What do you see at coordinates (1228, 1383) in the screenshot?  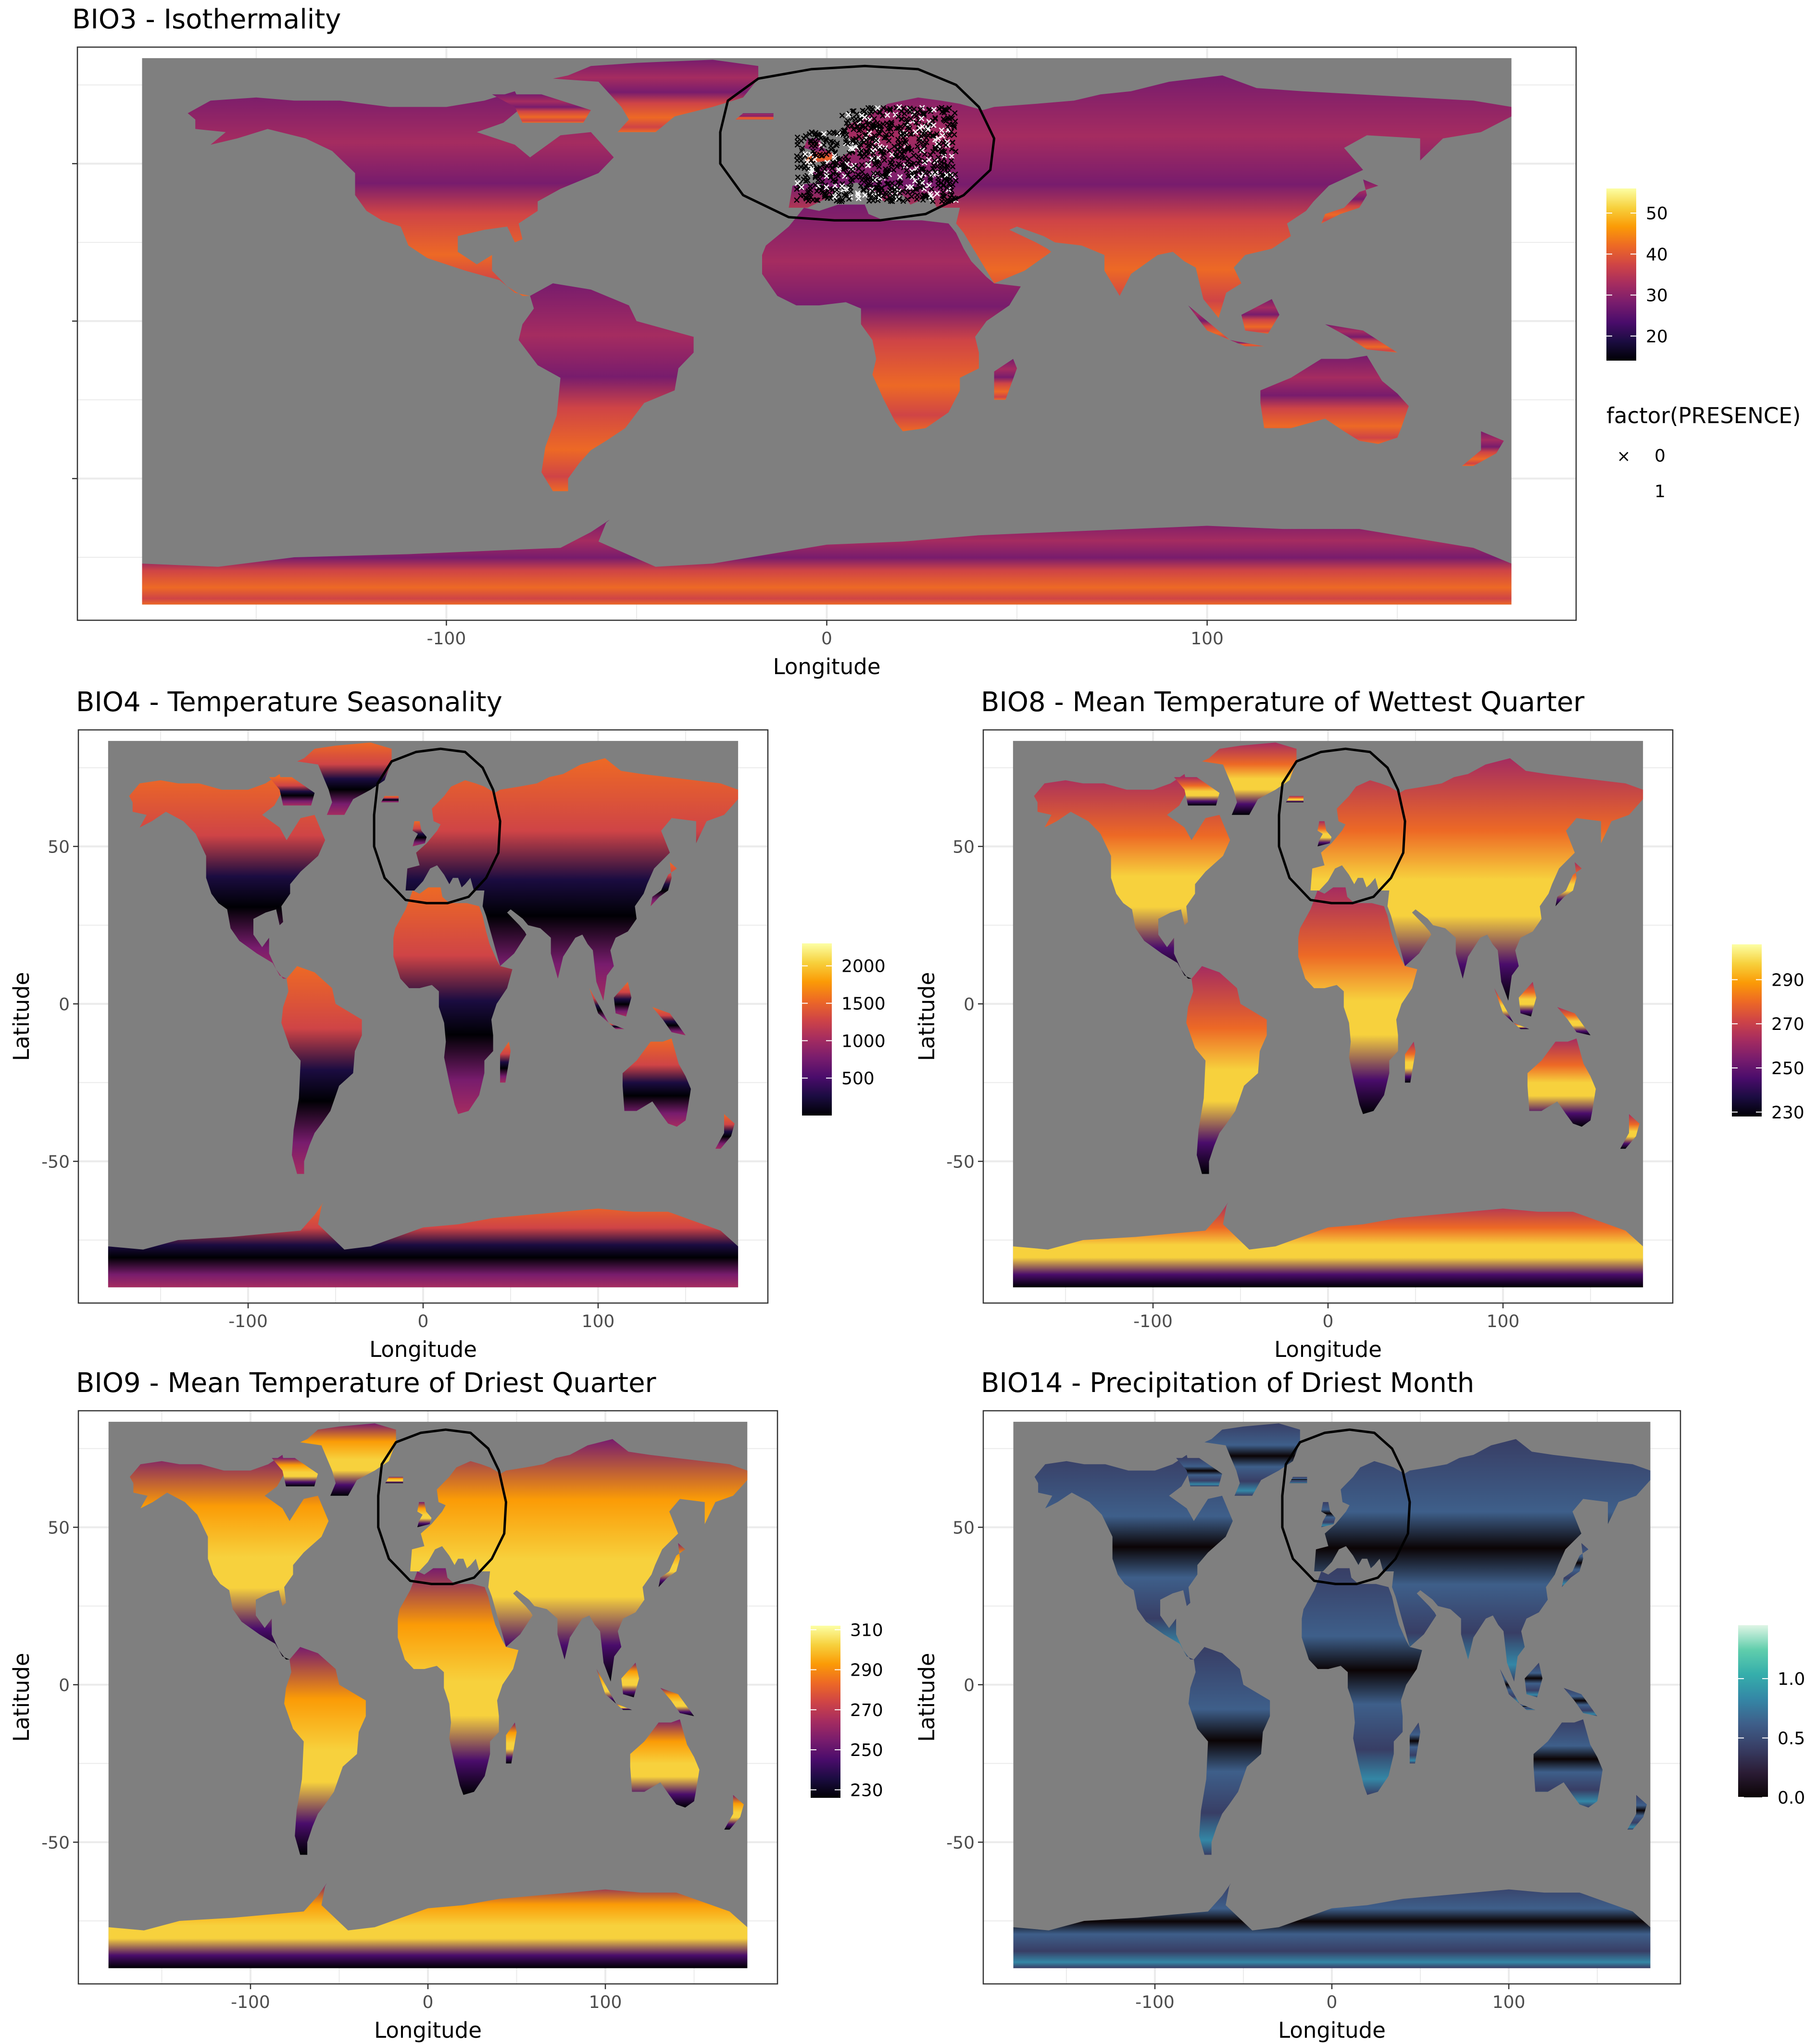 I see `panel-title: BIO14 - Precipitation of Driest Month` at bounding box center [1228, 1383].